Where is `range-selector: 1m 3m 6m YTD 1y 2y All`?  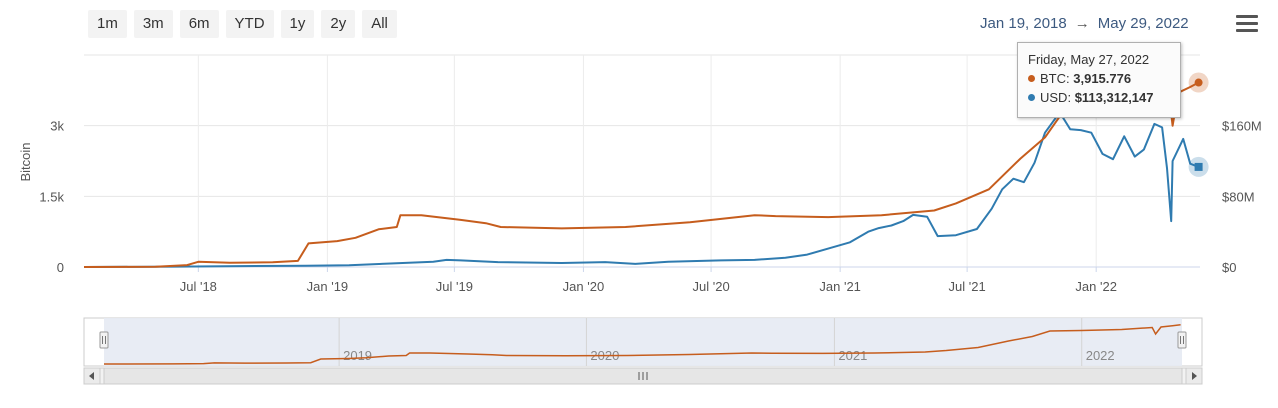 range-selector: 1m 3m 6m YTD 1y 2y All is located at coordinates (242, 24).